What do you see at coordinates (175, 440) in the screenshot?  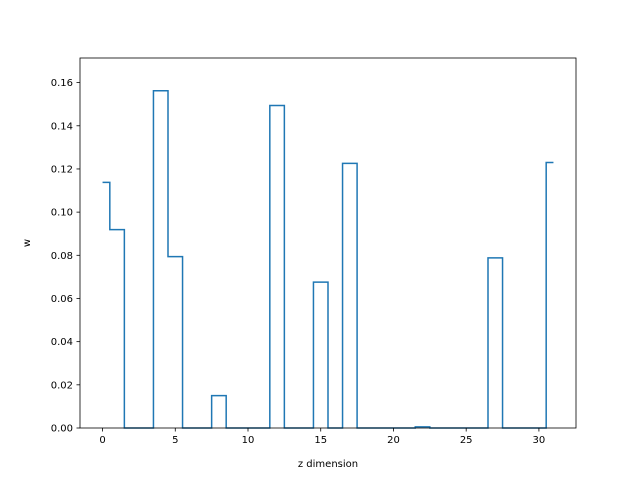 I see `x-tick-label: 5` at bounding box center [175, 440].